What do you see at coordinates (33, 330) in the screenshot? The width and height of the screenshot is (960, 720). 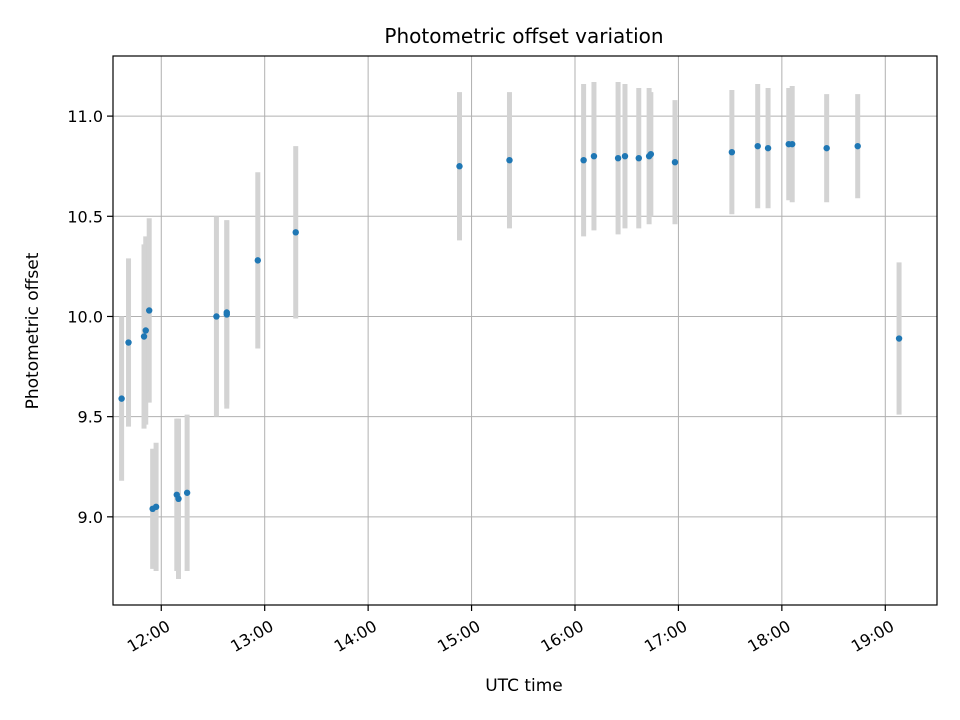 I see `y-axis-title: Photometric offset` at bounding box center [33, 330].